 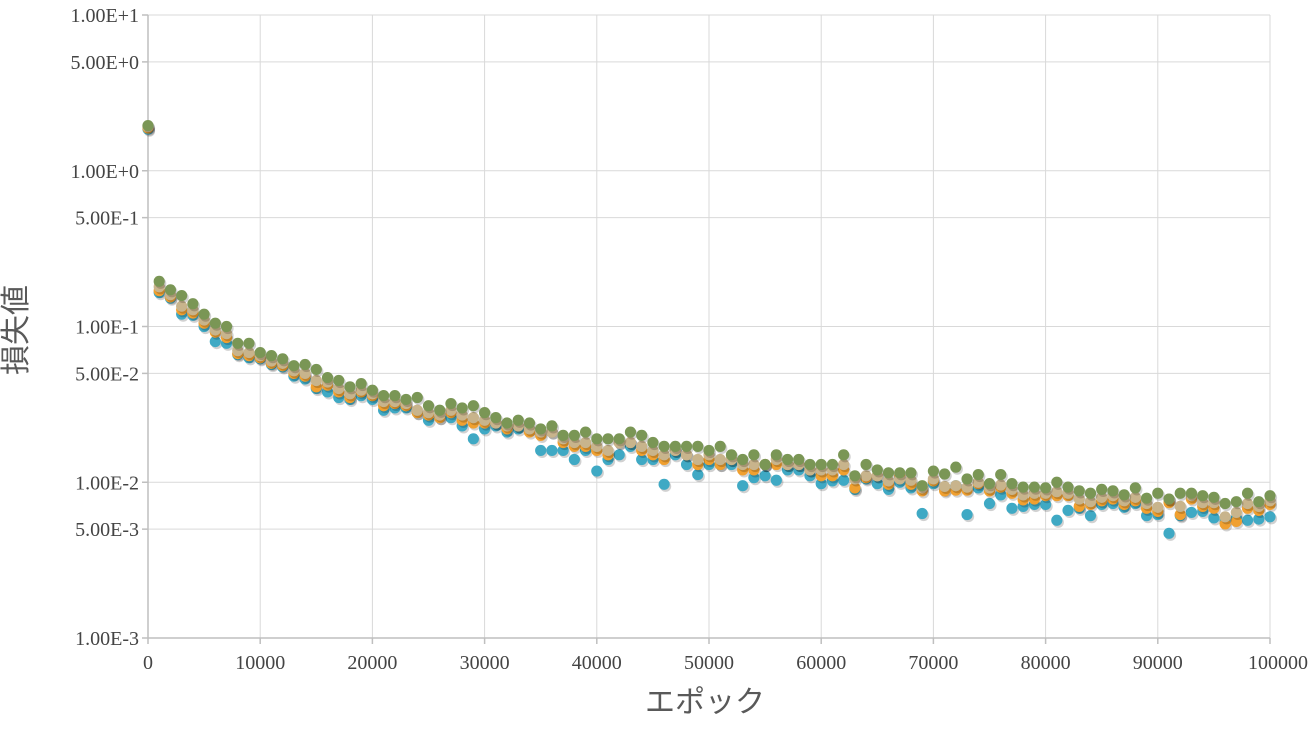 What do you see at coordinates (107, 328) in the screenshot?
I see `y-tick-label: 1.00E-1` at bounding box center [107, 328].